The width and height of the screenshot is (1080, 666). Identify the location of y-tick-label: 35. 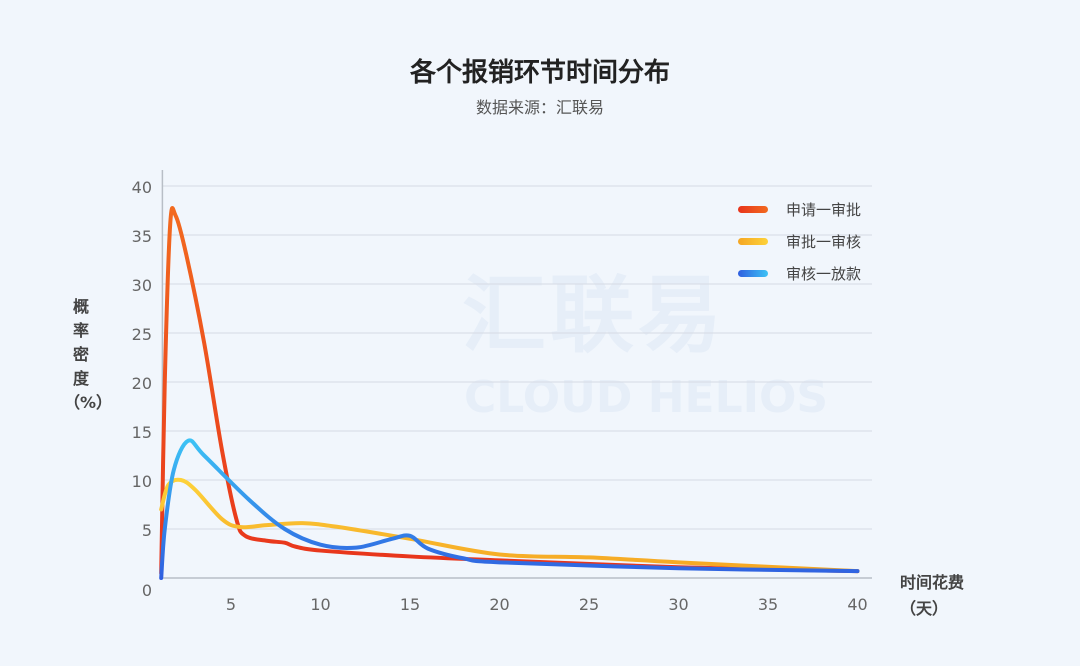
(142, 236).